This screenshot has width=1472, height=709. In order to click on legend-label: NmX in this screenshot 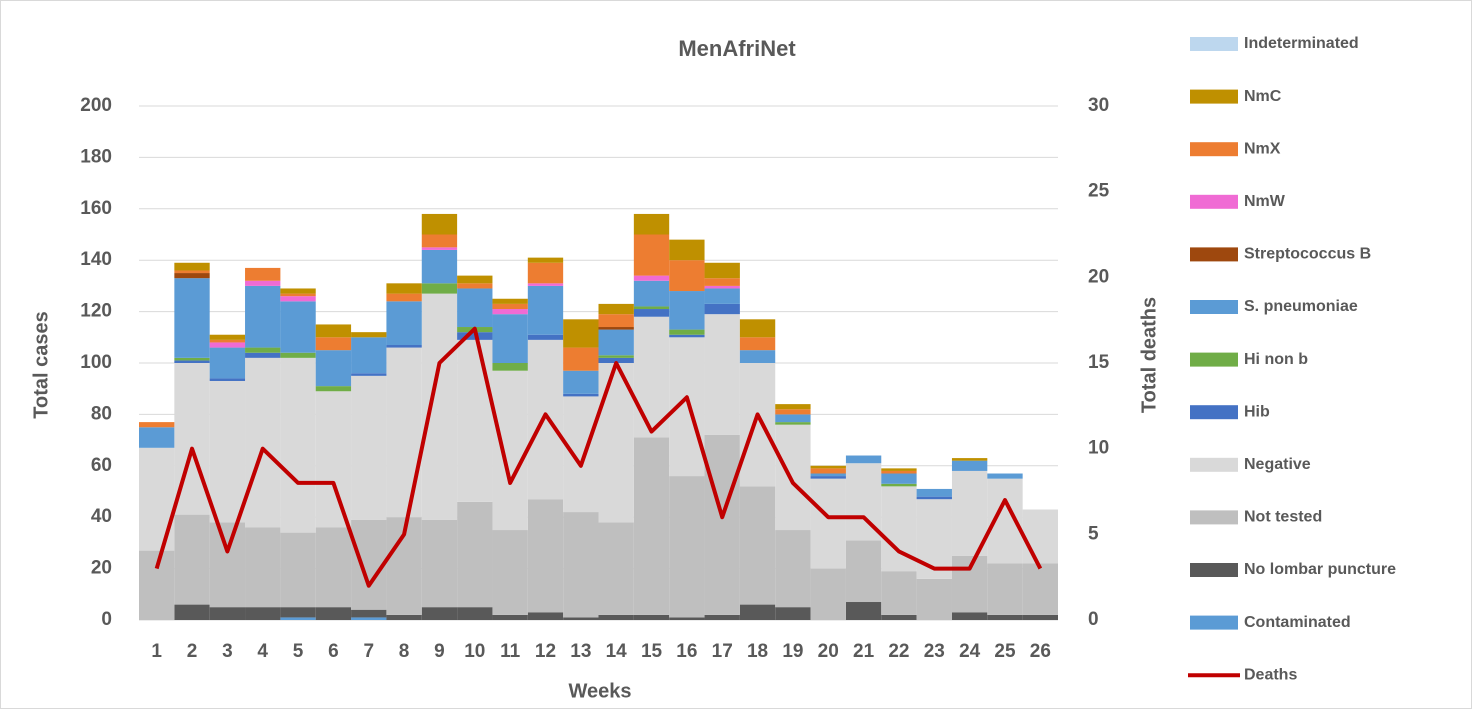, I will do `click(1262, 148)`.